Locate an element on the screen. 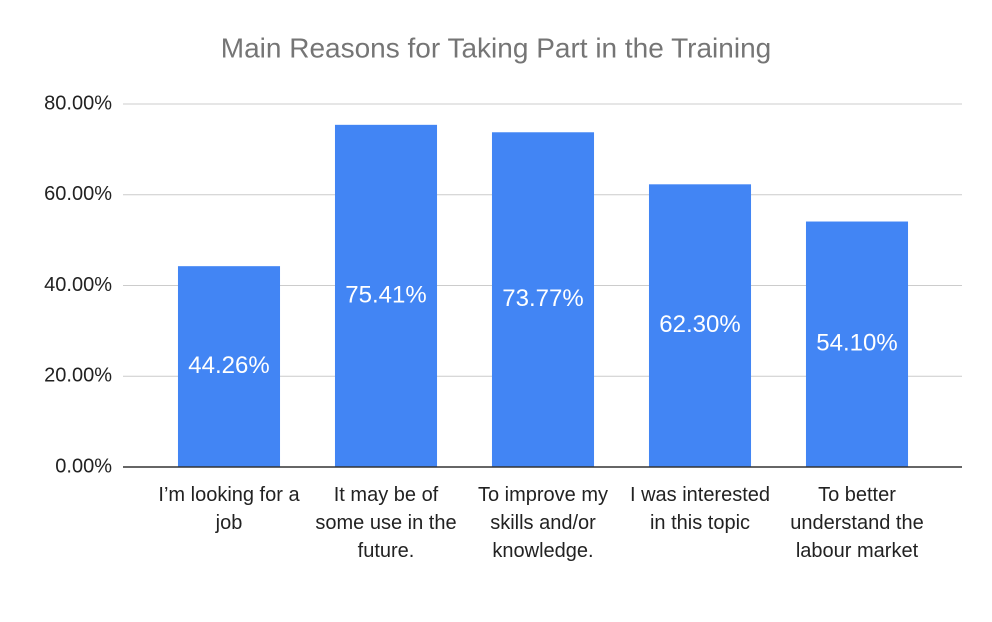 This screenshot has width=992, height=622. data-label: 54.10% is located at coordinates (856, 343).